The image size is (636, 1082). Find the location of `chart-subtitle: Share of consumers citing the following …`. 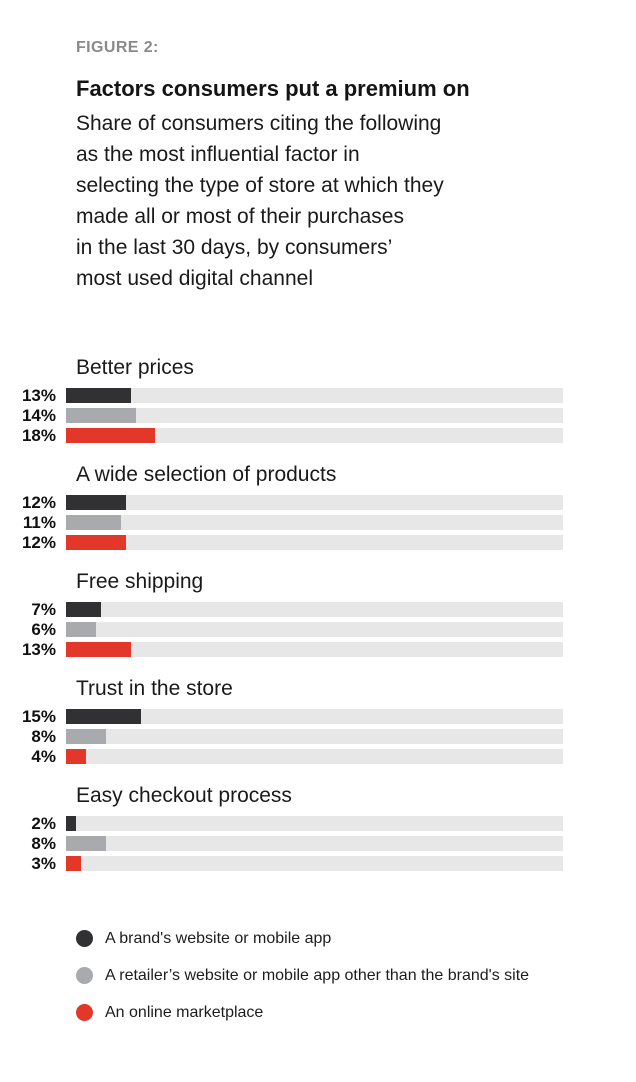

chart-subtitle: Share of consumers citing the following … is located at coordinates (260, 201).